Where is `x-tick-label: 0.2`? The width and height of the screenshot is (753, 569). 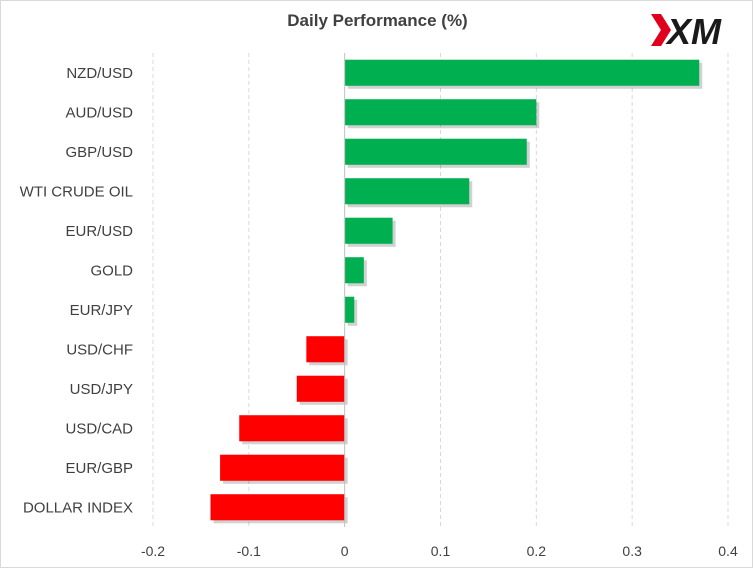
x-tick-label: 0.2 is located at coordinates (537, 551).